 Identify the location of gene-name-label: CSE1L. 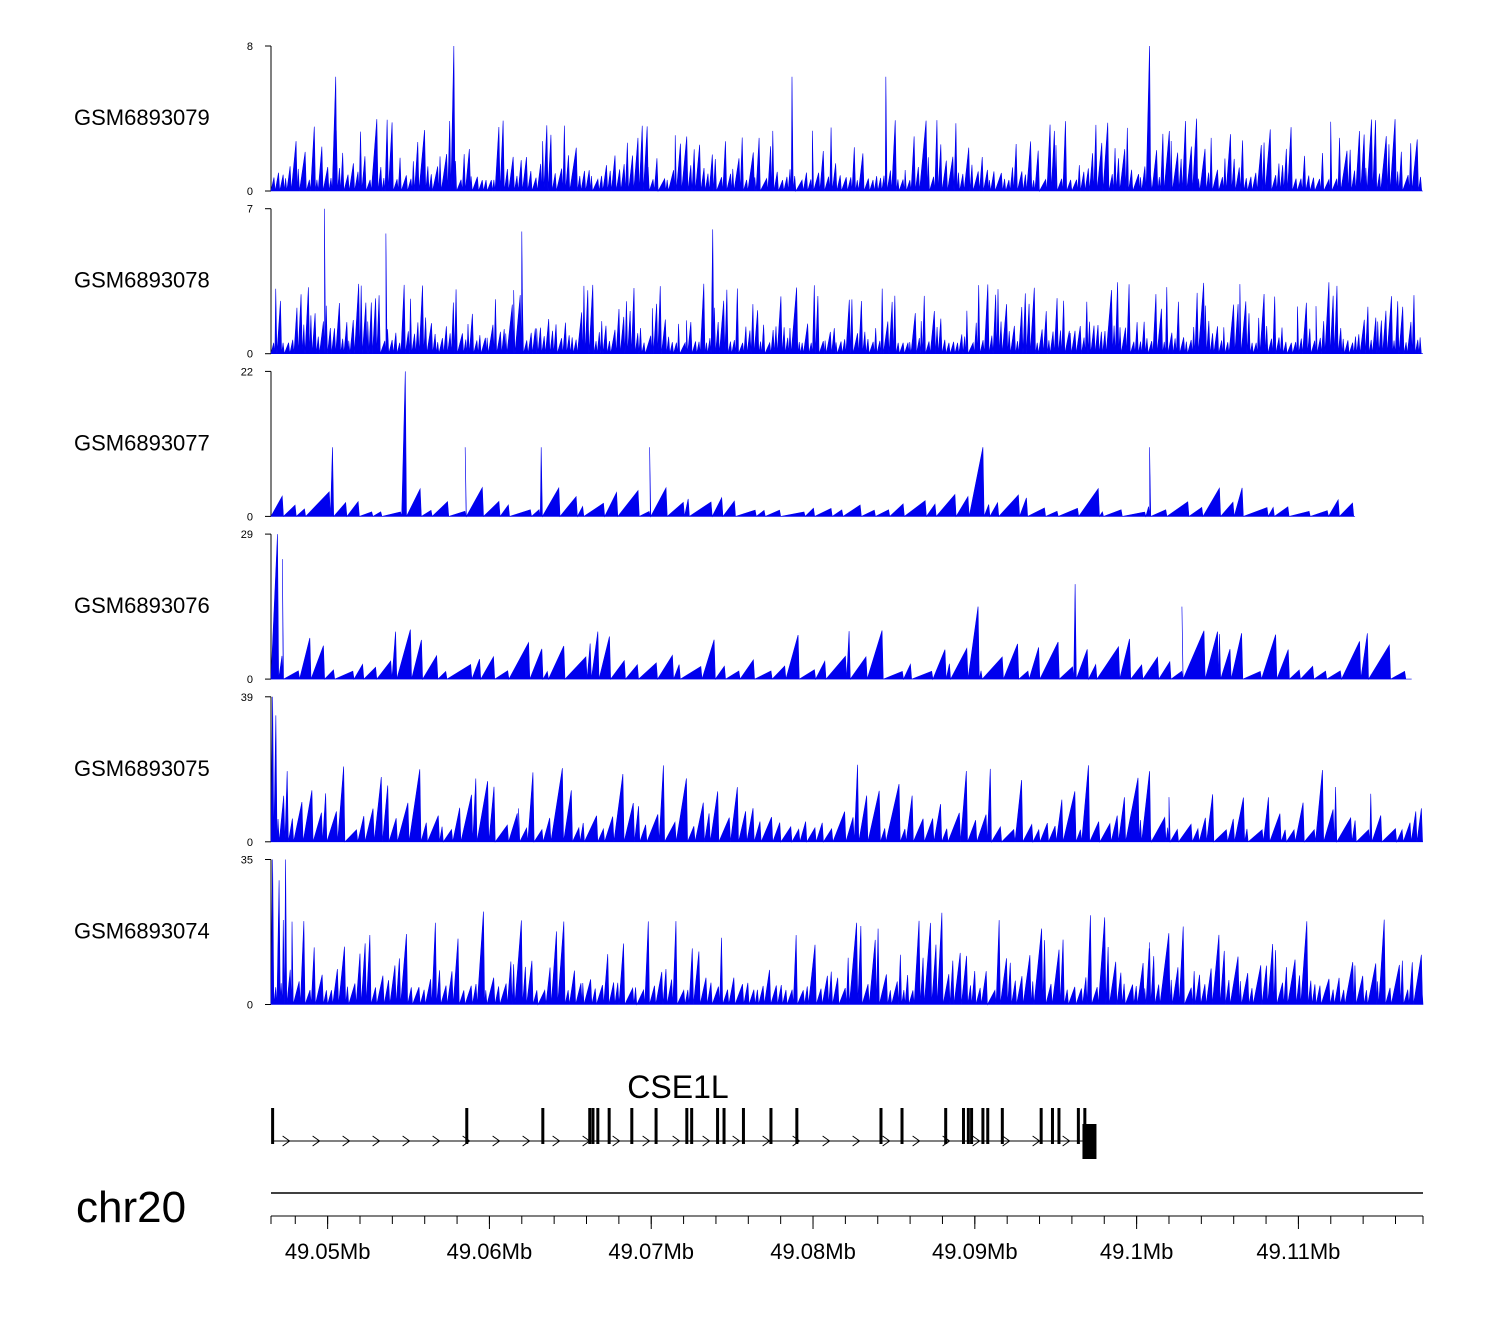
(677, 1087).